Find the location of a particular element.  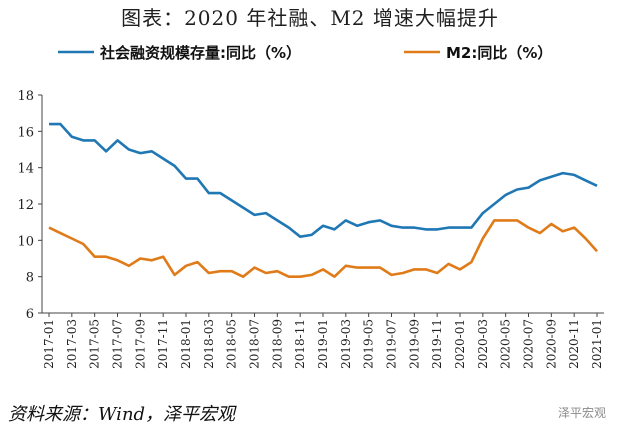

x-tick-label: 2017-05 is located at coordinates (95, 344).